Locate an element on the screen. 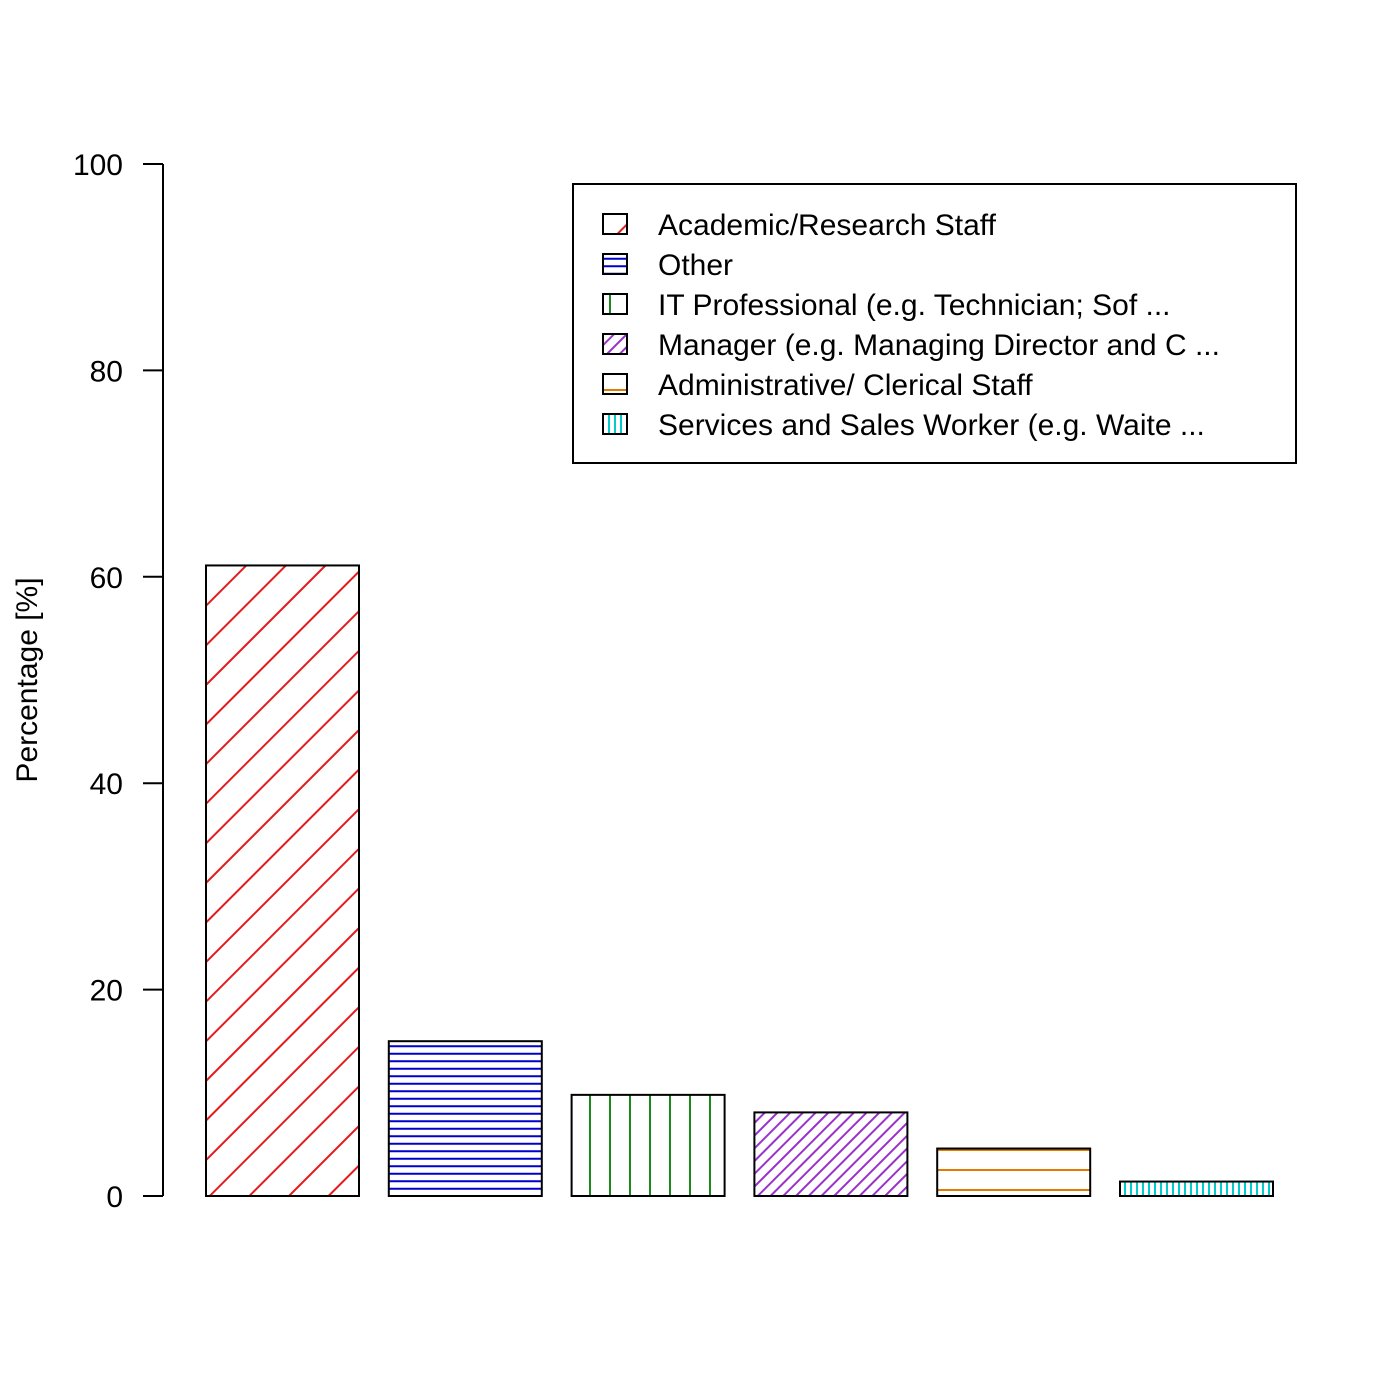 The width and height of the screenshot is (1400, 1400). y-tick-label: 100 is located at coordinates (98, 165).